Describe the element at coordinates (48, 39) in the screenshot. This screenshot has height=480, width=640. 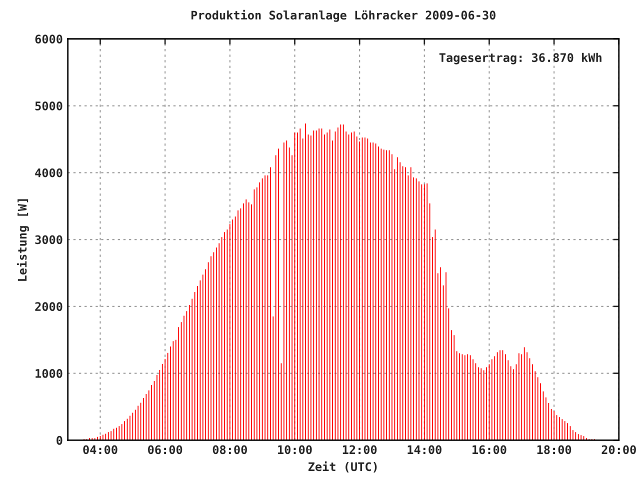
I see `y-tick-label: 6000` at that location.